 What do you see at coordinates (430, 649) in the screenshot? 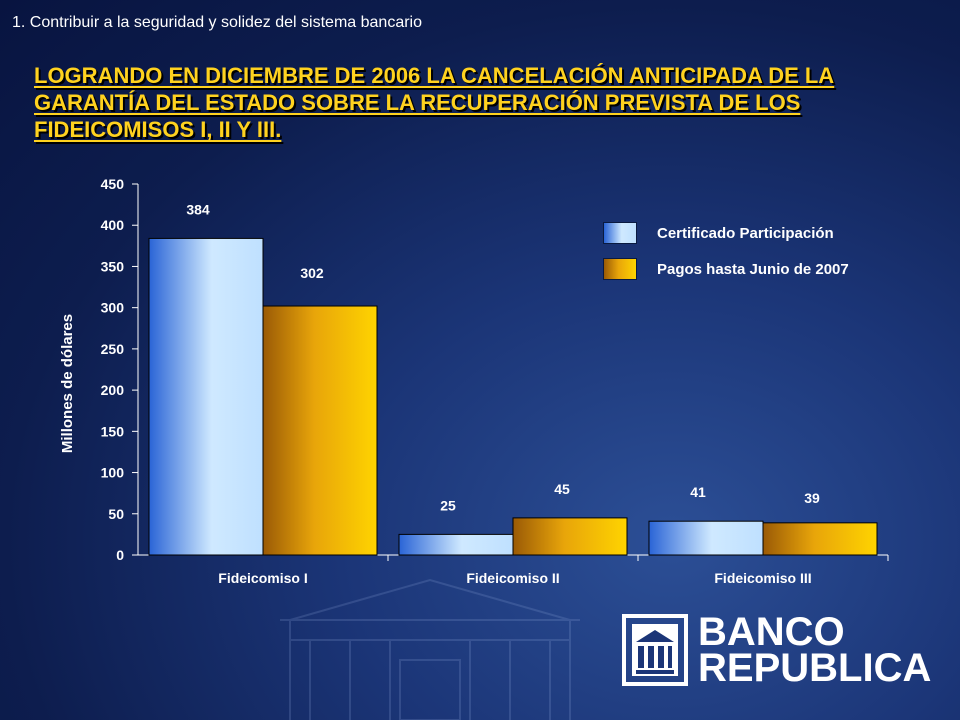
I see `building-watermark` at bounding box center [430, 649].